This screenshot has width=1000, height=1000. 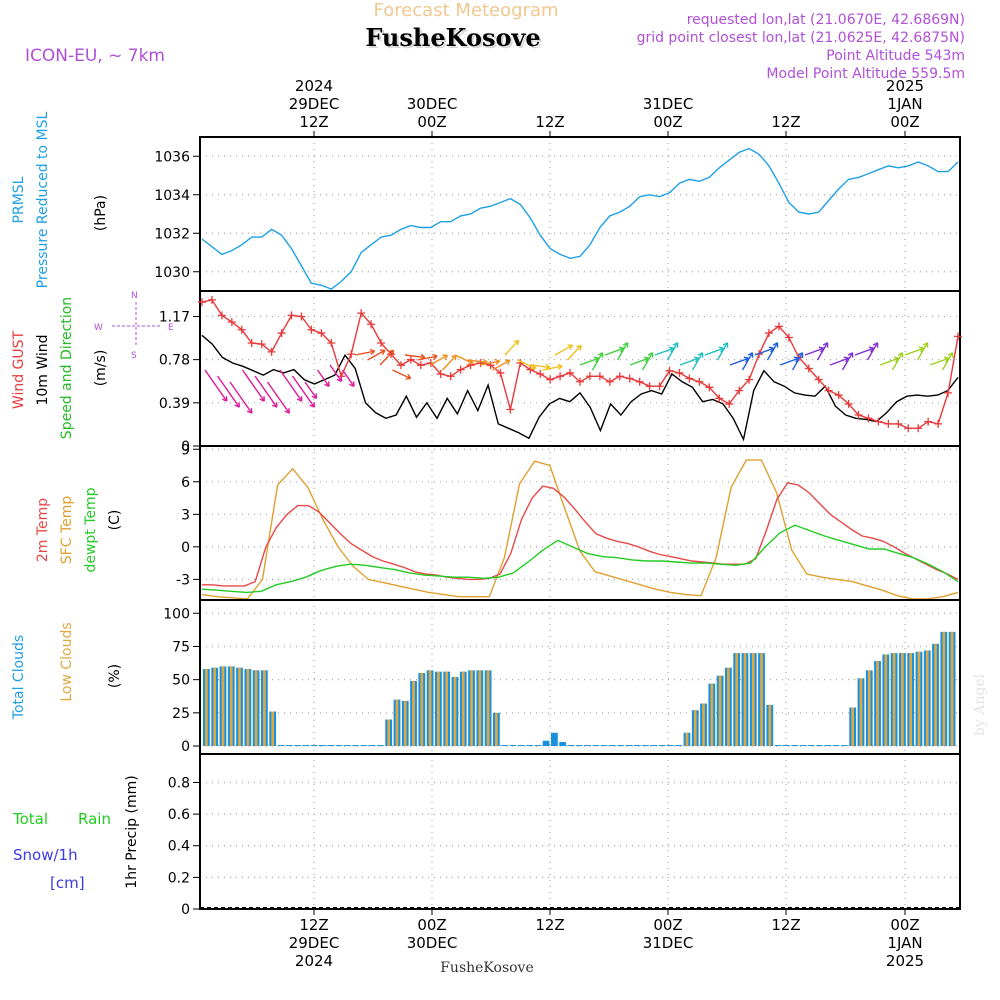 What do you see at coordinates (181, 714) in the screenshot?
I see `clouds-ytick-label: 25` at bounding box center [181, 714].